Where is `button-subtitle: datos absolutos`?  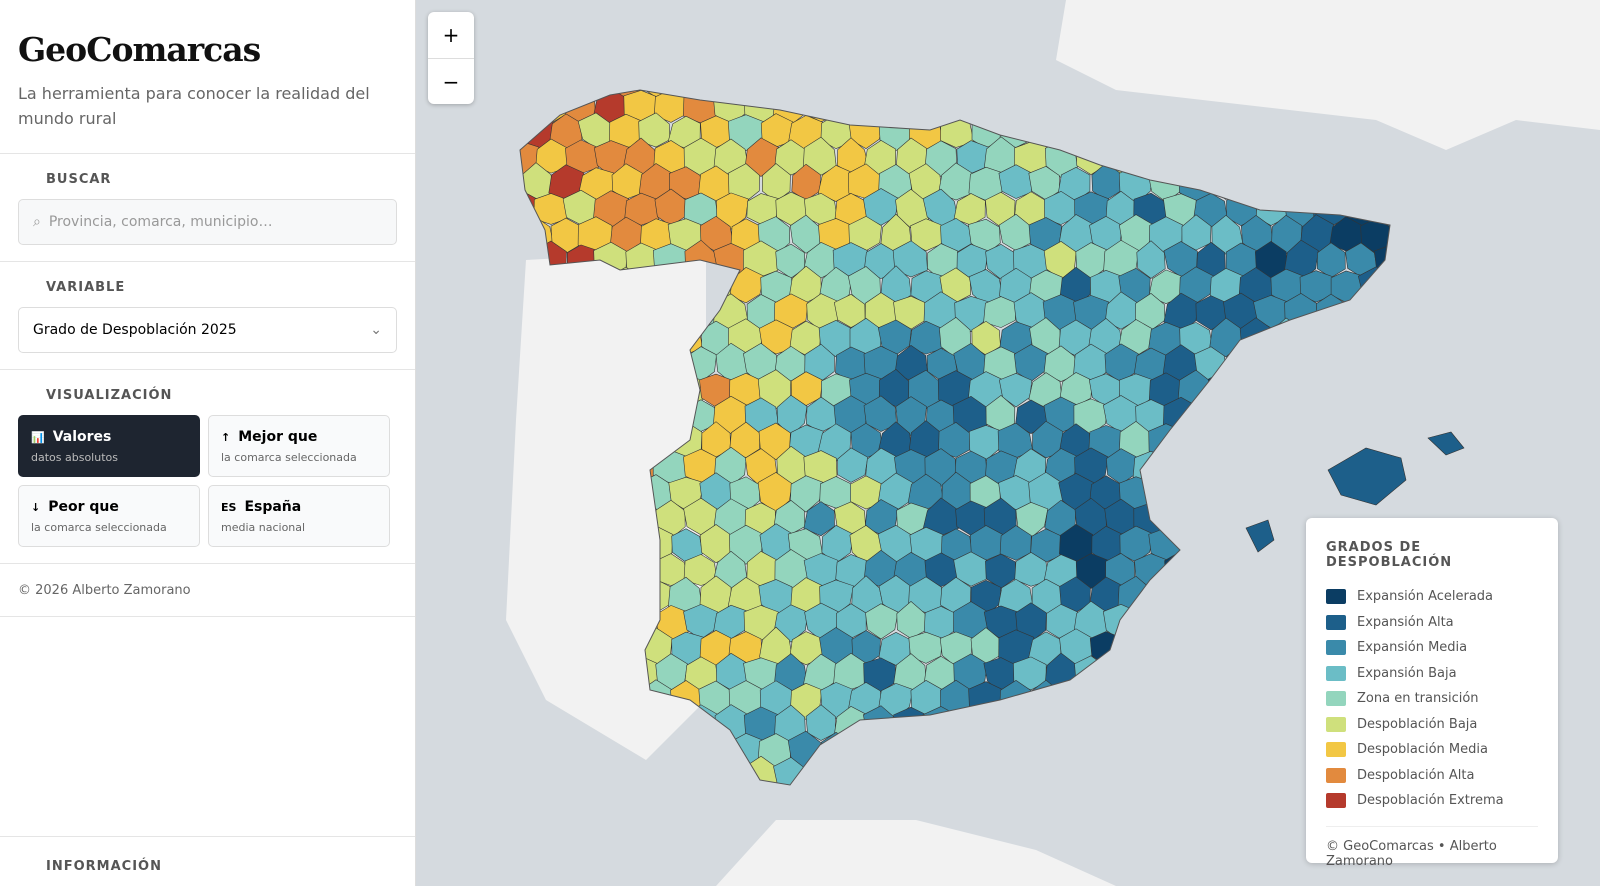 button-subtitle: datos absolutos is located at coordinates (74, 457).